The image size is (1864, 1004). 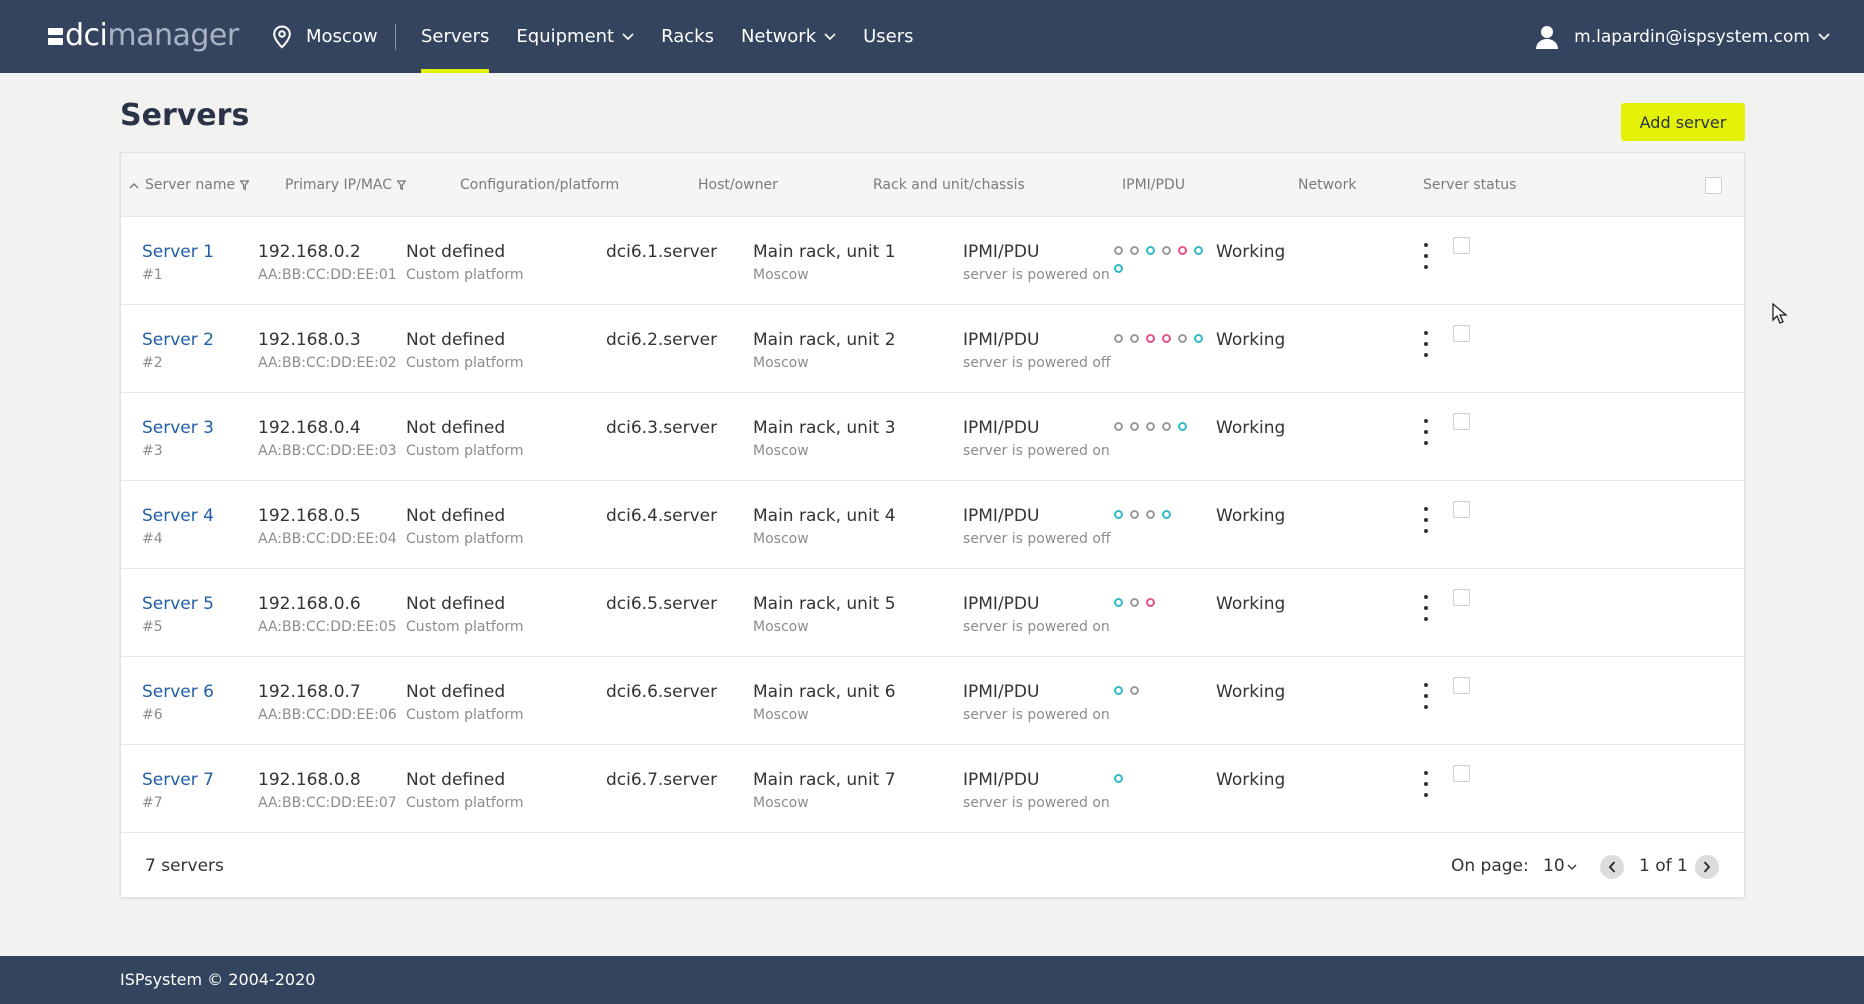 I want to click on user-menu: m.lapardin@ispsystem.com, so click(x=1683, y=36).